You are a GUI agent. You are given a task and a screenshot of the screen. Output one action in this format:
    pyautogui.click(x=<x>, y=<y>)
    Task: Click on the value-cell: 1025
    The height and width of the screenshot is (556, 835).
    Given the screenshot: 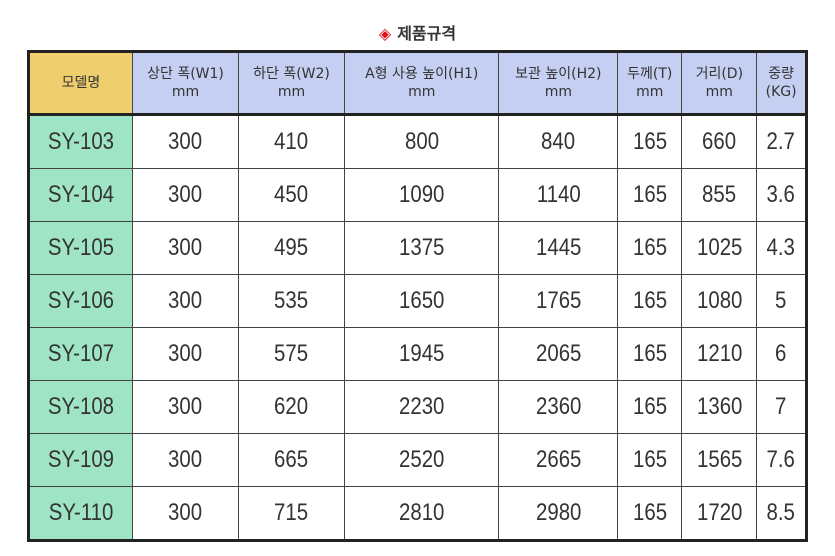 What is the action you would take?
    pyautogui.click(x=719, y=248)
    